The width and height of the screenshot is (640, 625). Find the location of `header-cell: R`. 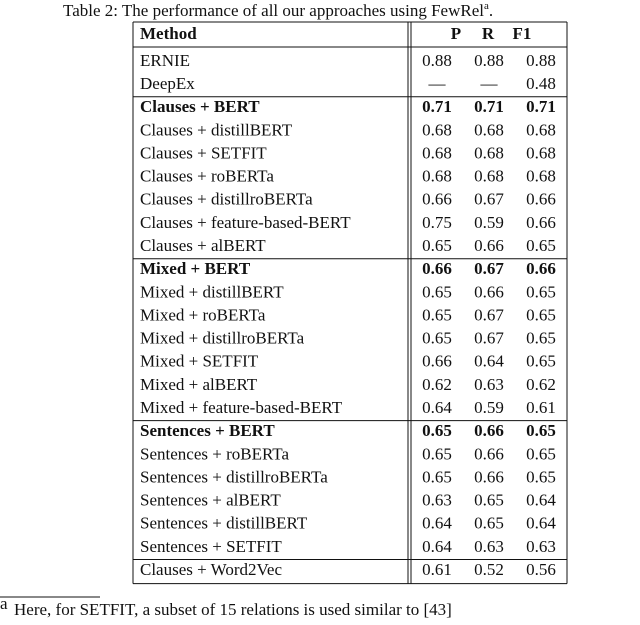

header-cell: R is located at coordinates (488, 33).